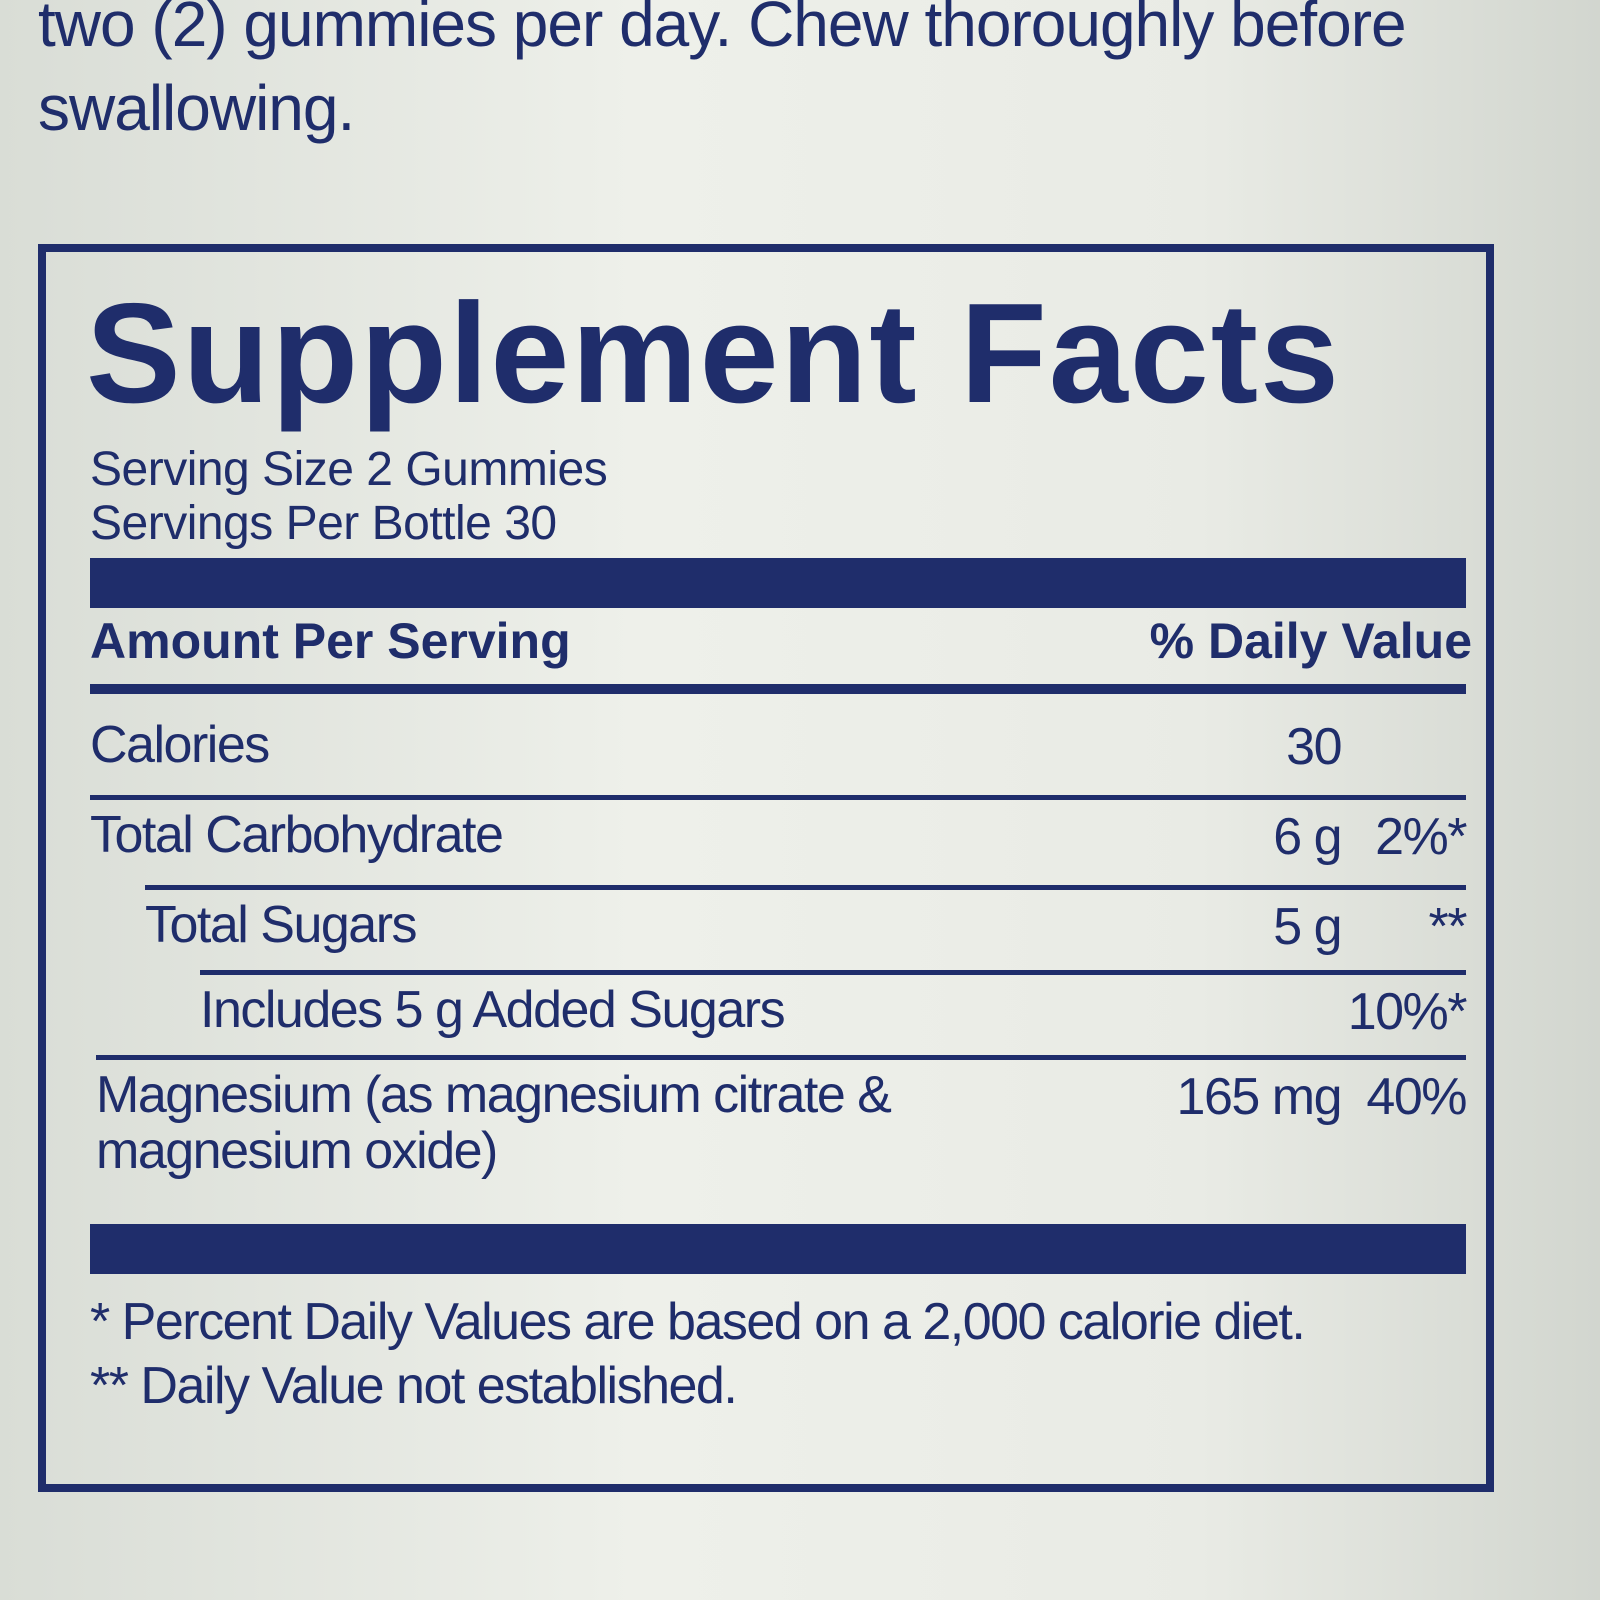 The width and height of the screenshot is (1600, 1600). I want to click on nutrient-name: Includes 5 g Added Sugars, so click(493, 1010).